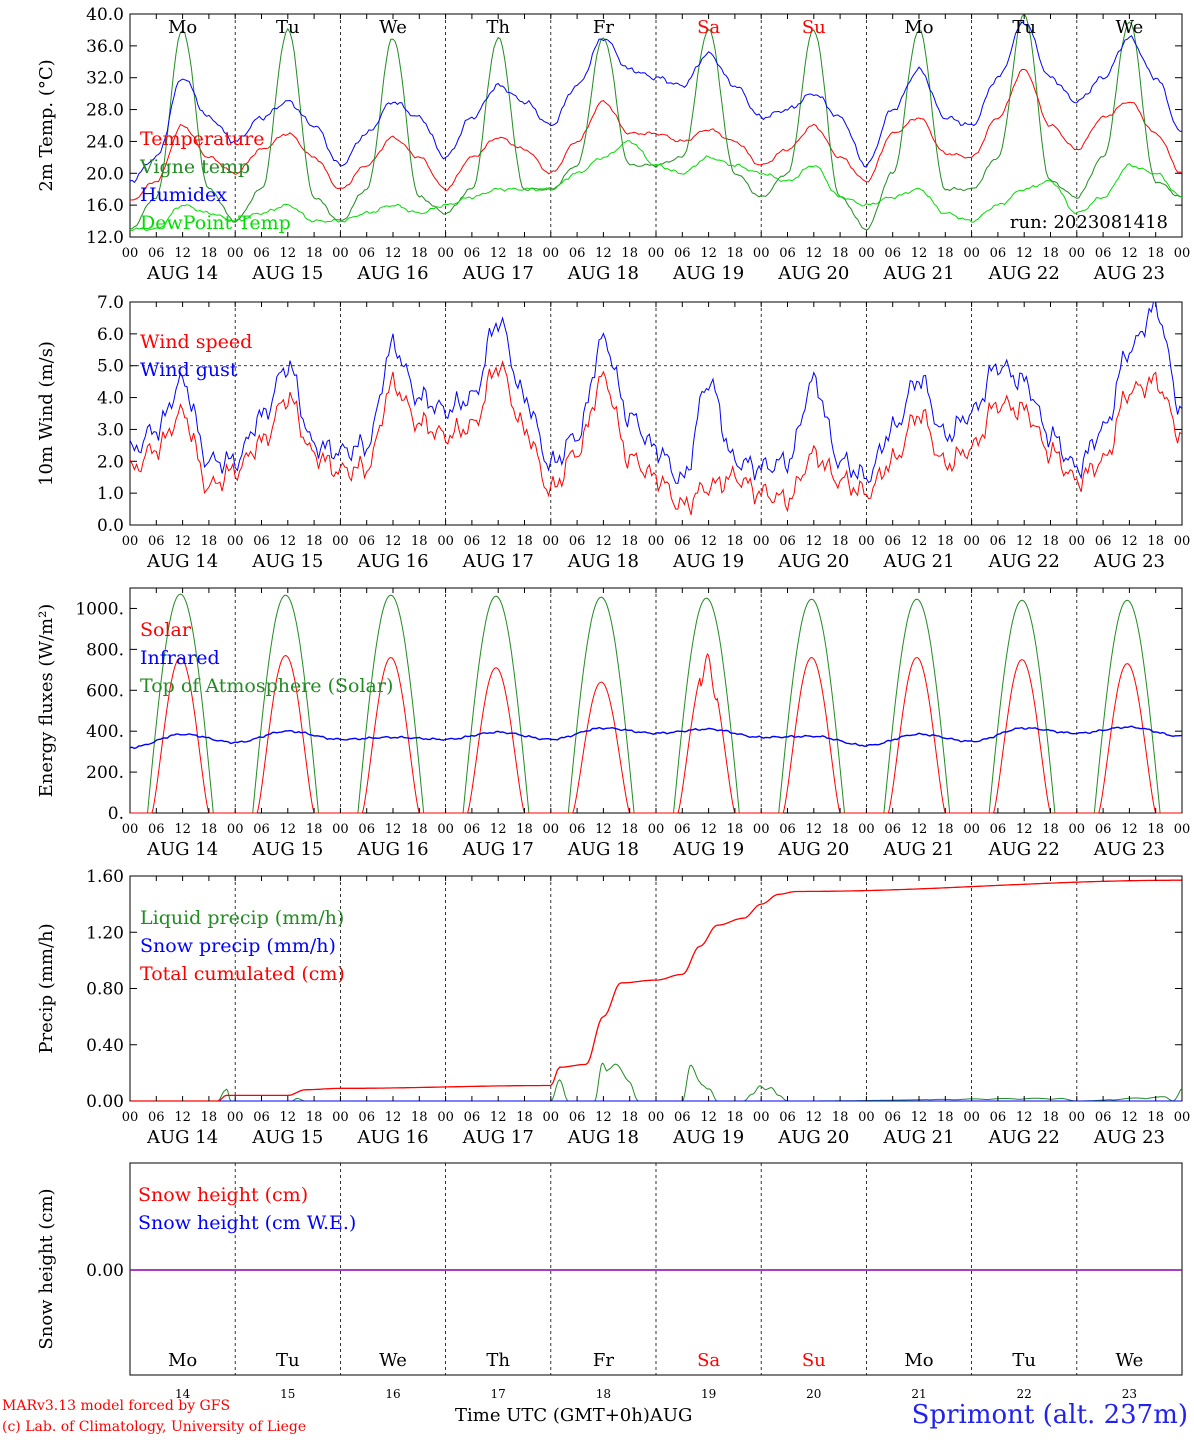 Image resolution: width=1194 pixels, height=1440 pixels. What do you see at coordinates (105, 47) in the screenshot?
I see `y-tick-label: 36.0` at bounding box center [105, 47].